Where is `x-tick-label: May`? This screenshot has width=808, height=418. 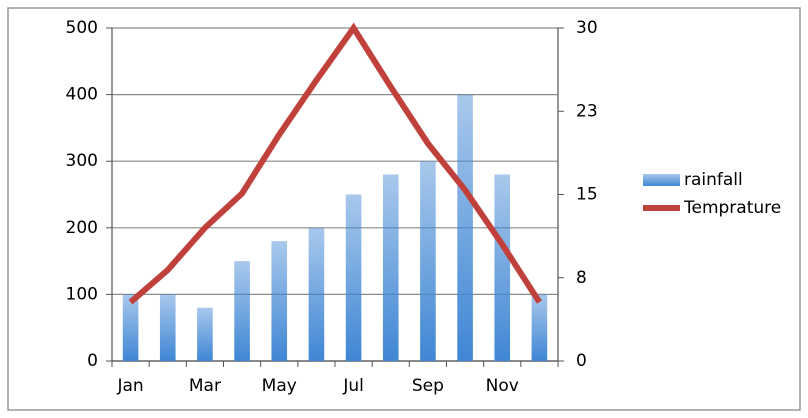
x-tick-label: May is located at coordinates (279, 386).